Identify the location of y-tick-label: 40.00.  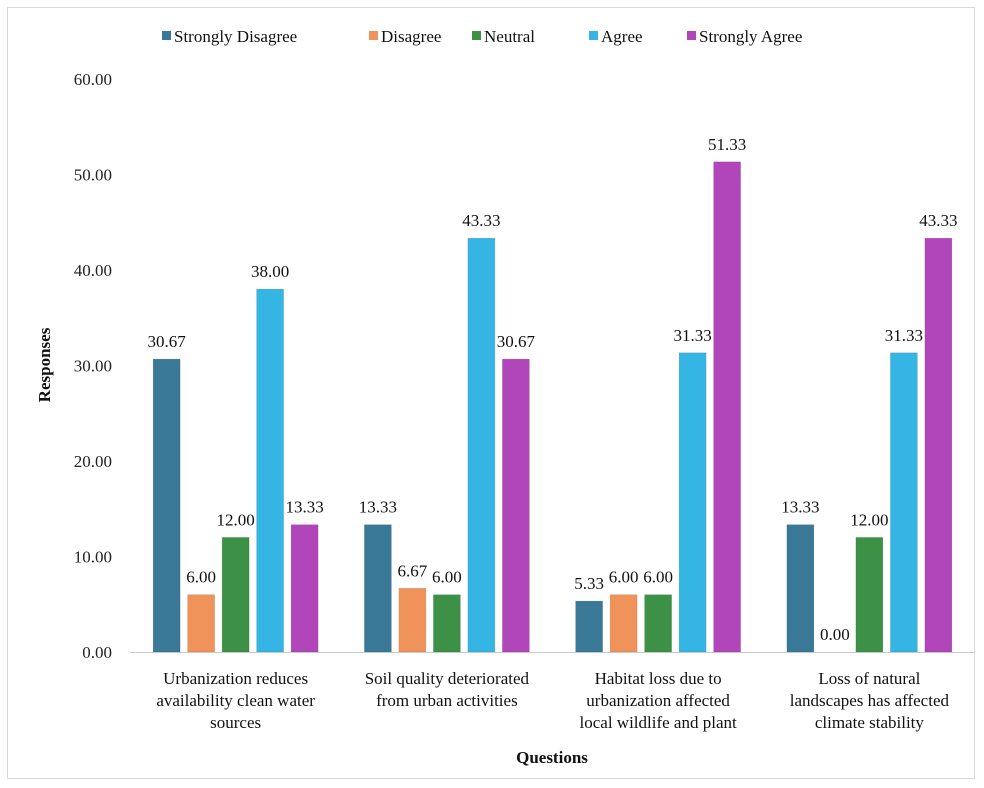
(93, 270).